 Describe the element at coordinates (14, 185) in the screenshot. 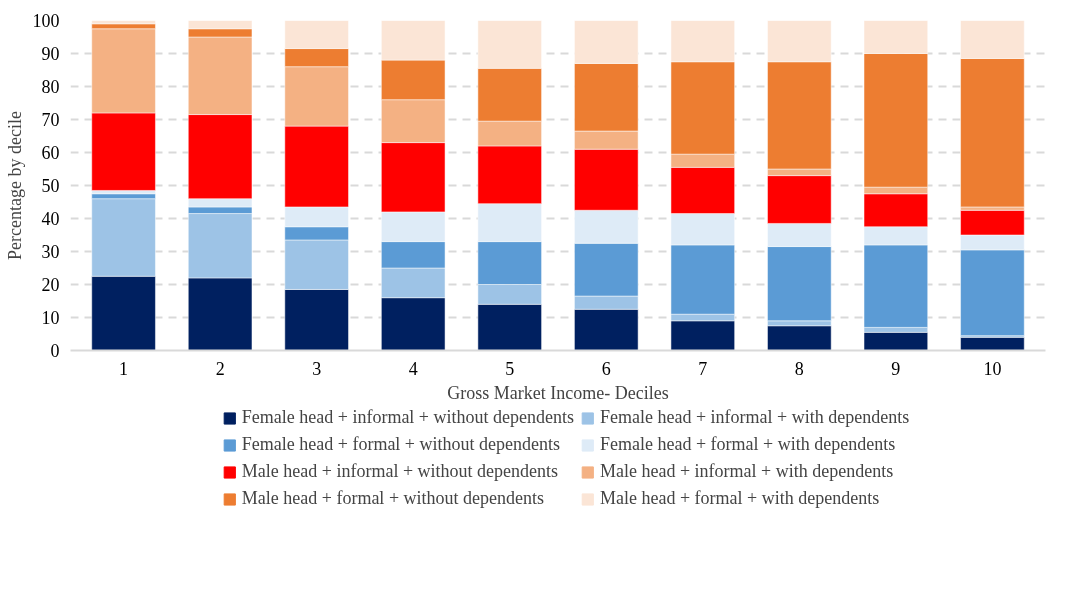

I see `y-axis-title: Percentage by decile` at that location.